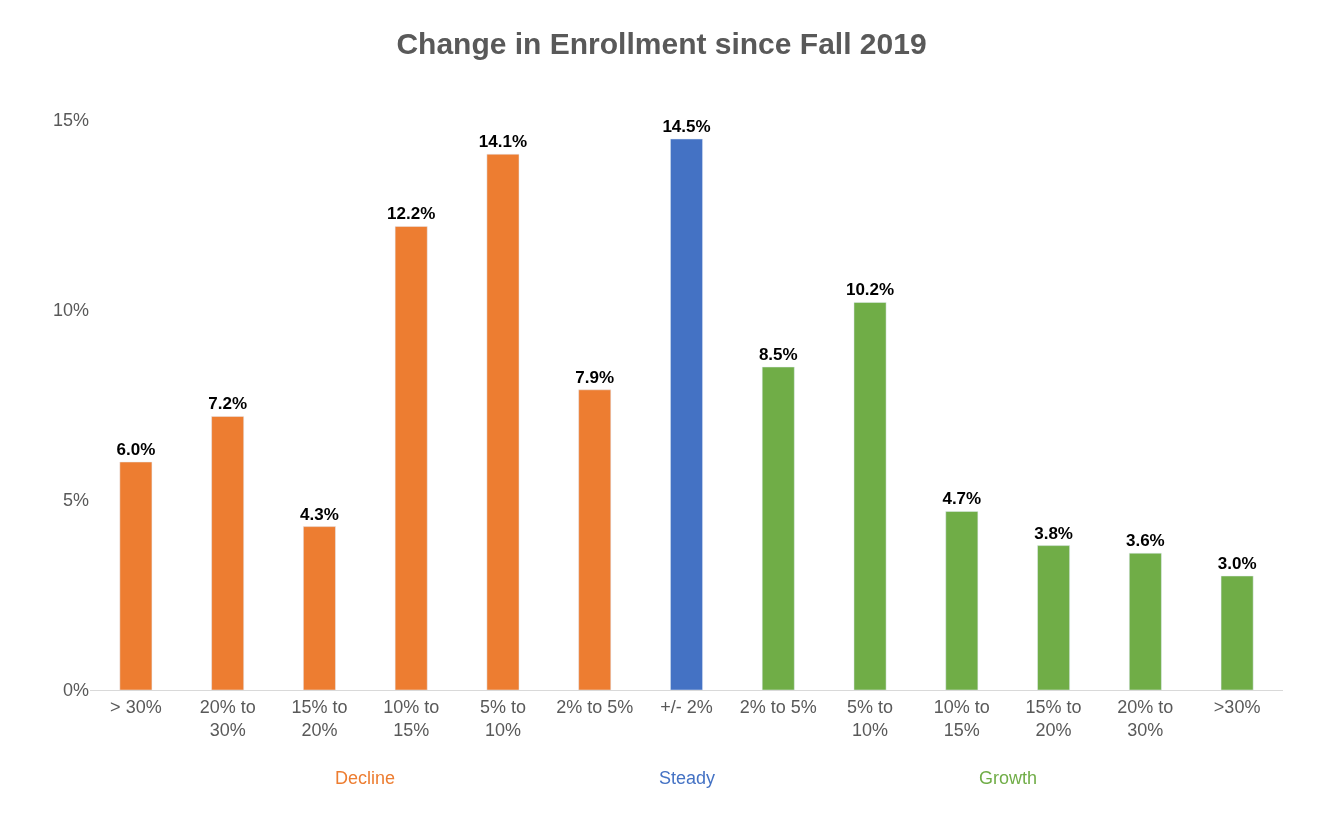 The image size is (1323, 825). Describe the element at coordinates (319, 514) in the screenshot. I see `data-label: 4.3%` at that location.